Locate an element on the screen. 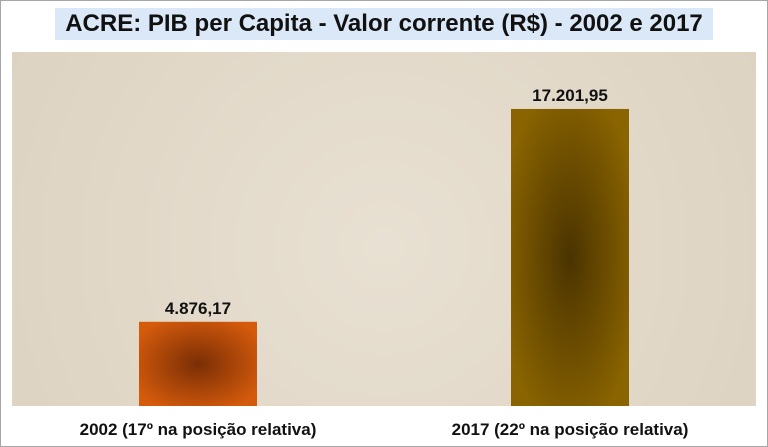  x-tick-label-2002: 2002 (17º na posição relativa) is located at coordinates (198, 429).